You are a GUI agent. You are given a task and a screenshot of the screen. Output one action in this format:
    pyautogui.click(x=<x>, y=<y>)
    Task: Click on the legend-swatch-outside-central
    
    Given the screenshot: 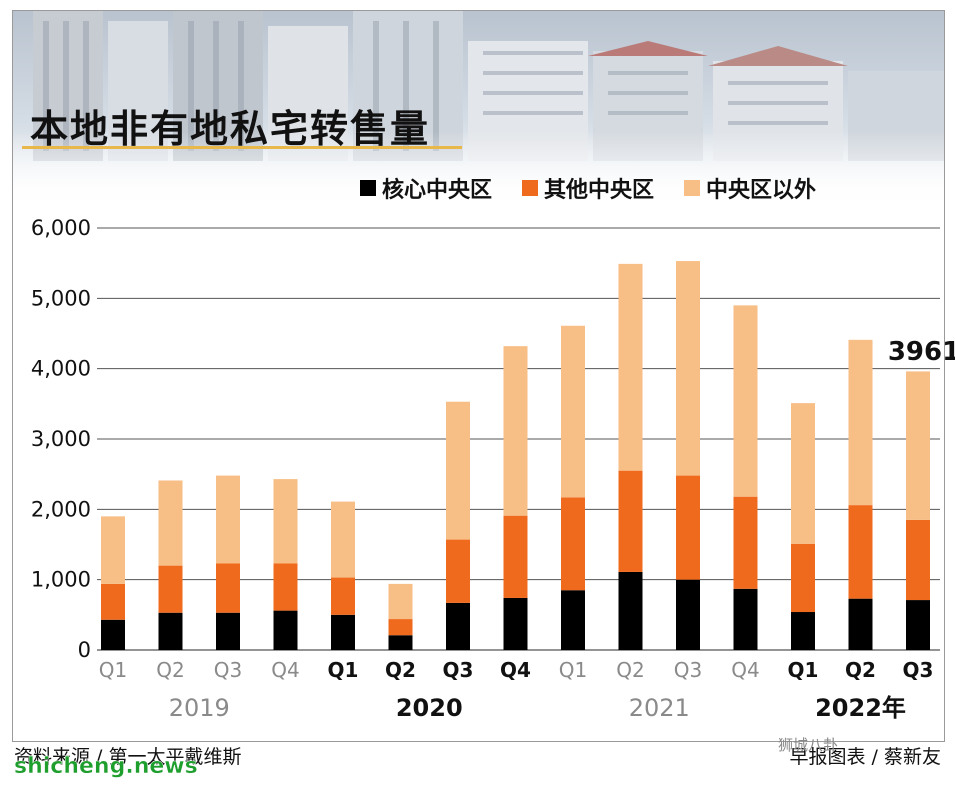 What is the action you would take?
    pyautogui.click(x=692, y=188)
    